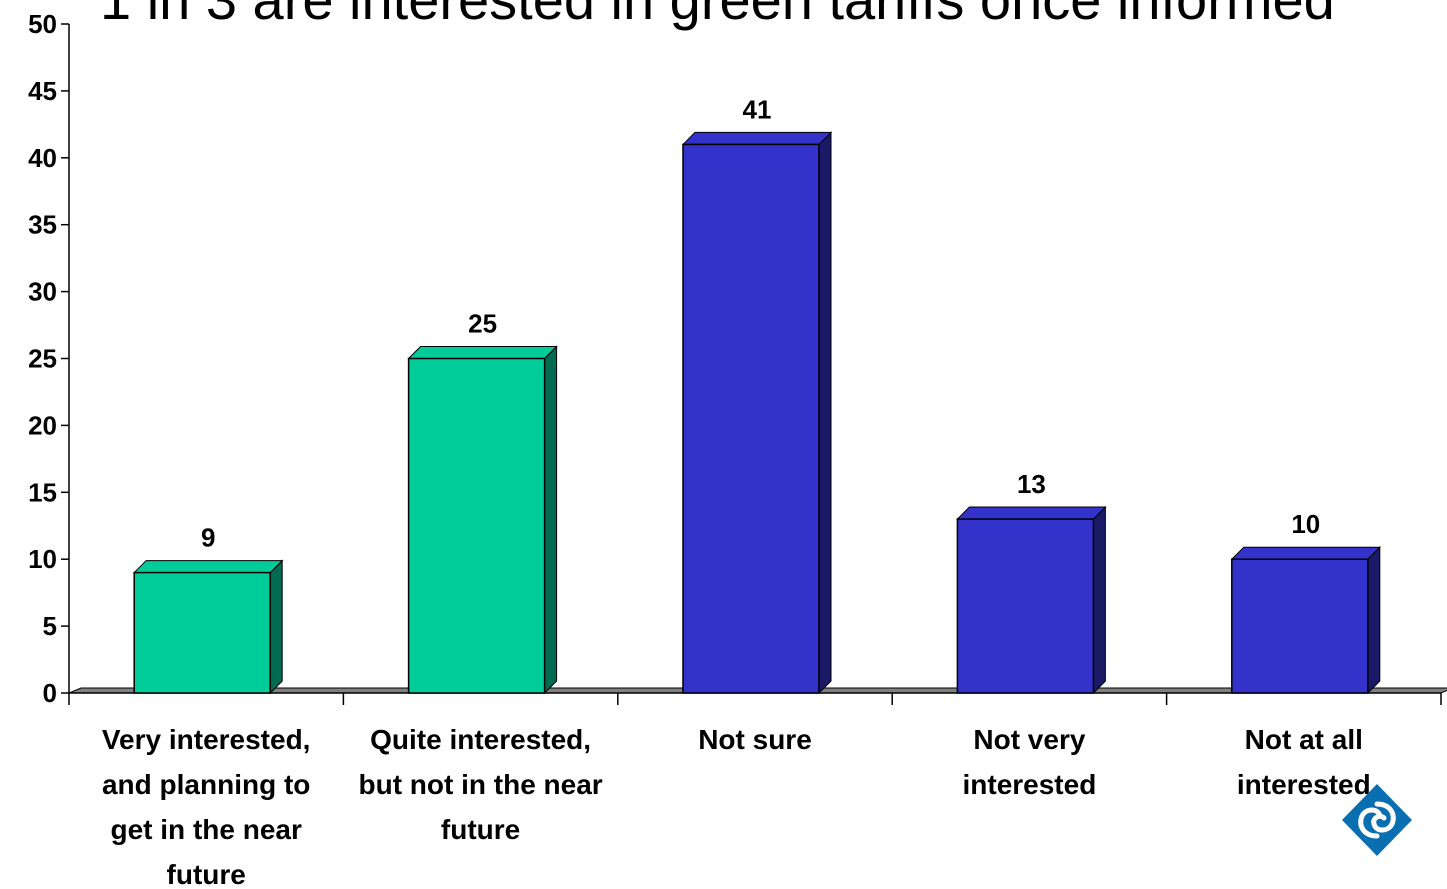 The width and height of the screenshot is (1447, 889). What do you see at coordinates (208, 538) in the screenshot?
I see `data-label: 9` at bounding box center [208, 538].